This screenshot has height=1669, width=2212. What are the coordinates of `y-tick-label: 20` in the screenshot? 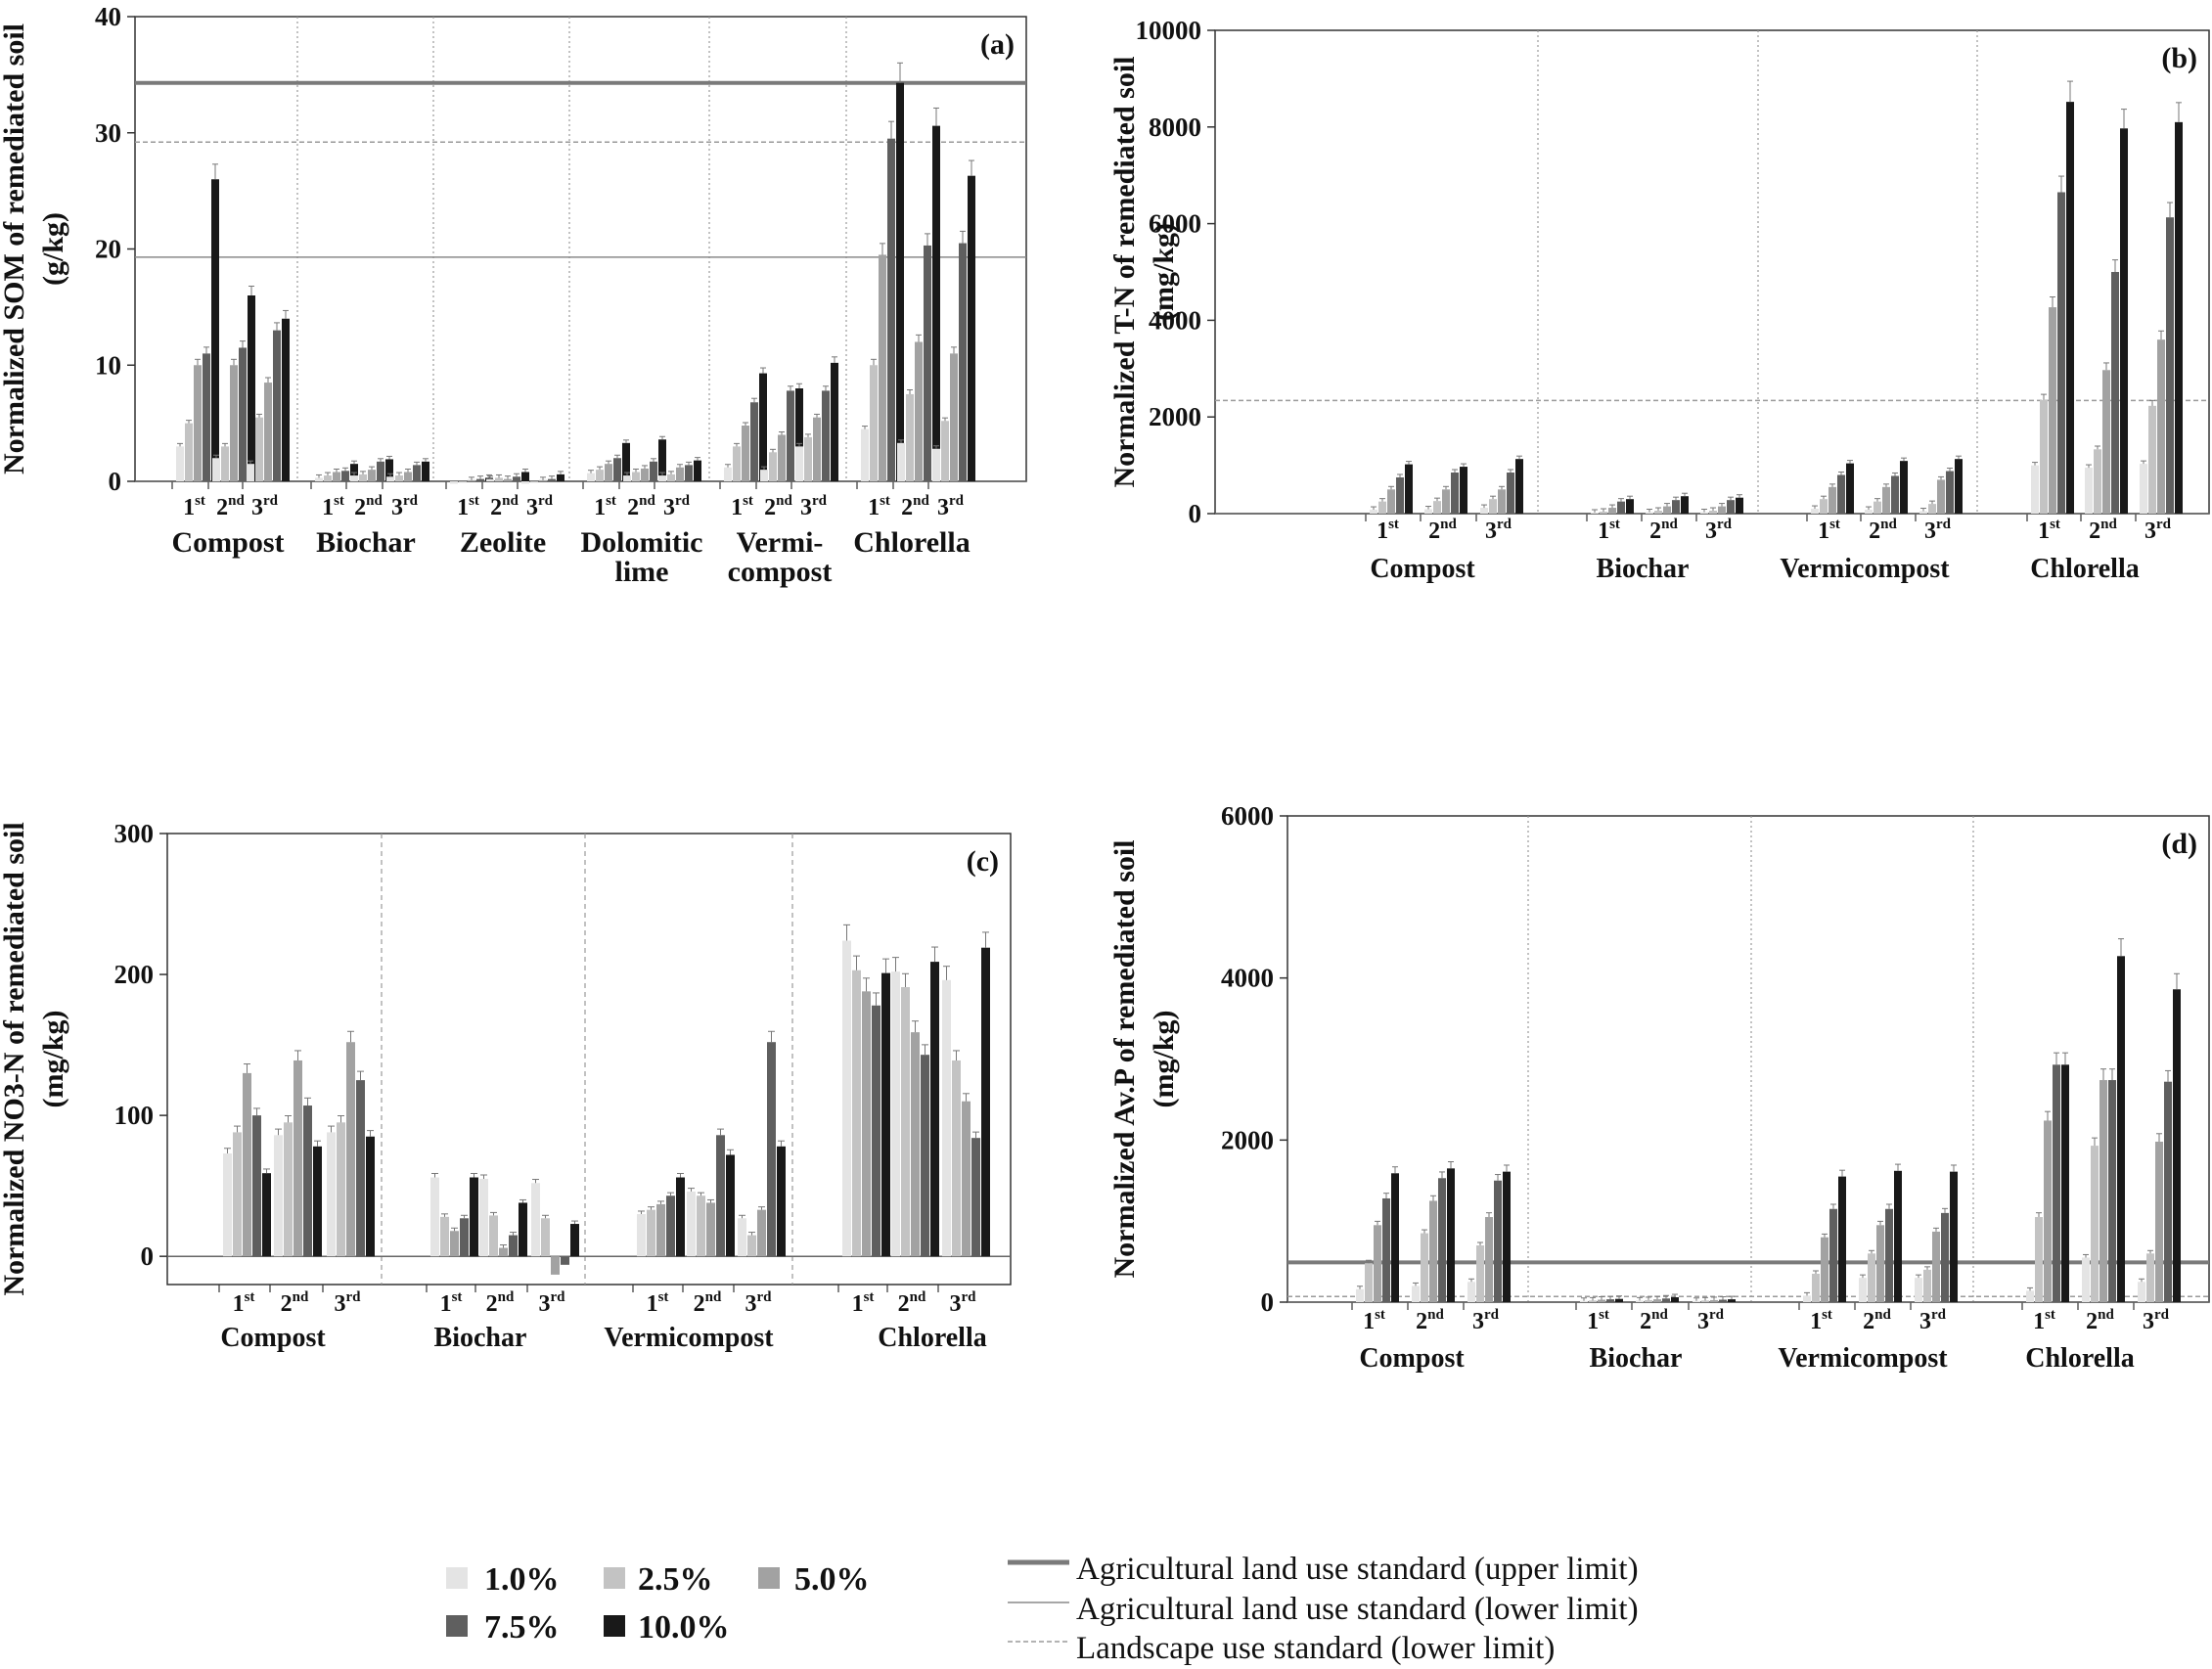 It's located at (108, 249).